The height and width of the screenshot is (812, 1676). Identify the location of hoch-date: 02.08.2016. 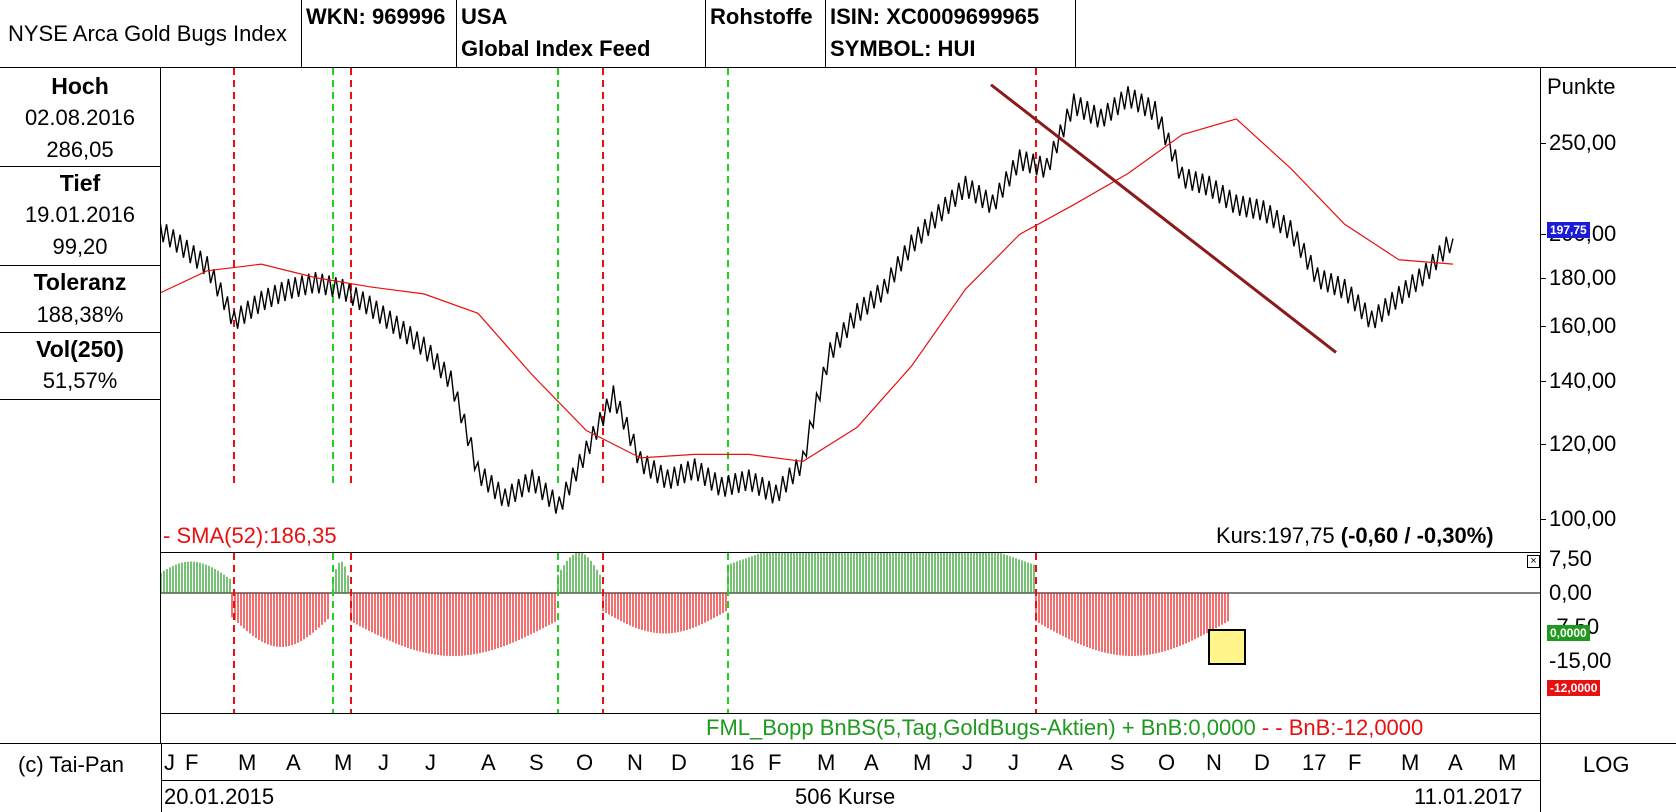
(80, 117).